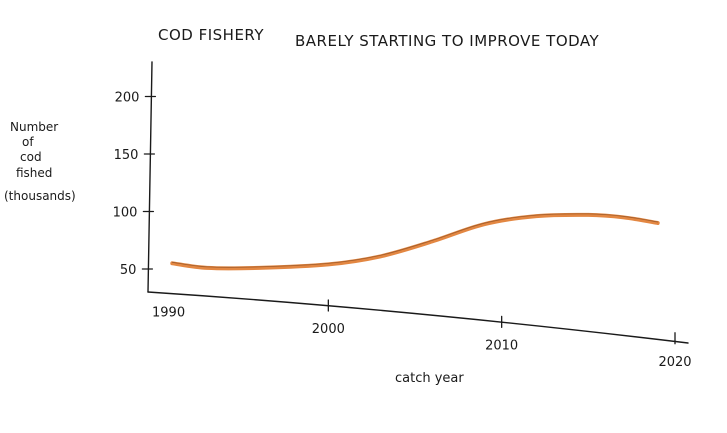  What do you see at coordinates (28, 142) in the screenshot?
I see `y-axis-label-line: of` at bounding box center [28, 142].